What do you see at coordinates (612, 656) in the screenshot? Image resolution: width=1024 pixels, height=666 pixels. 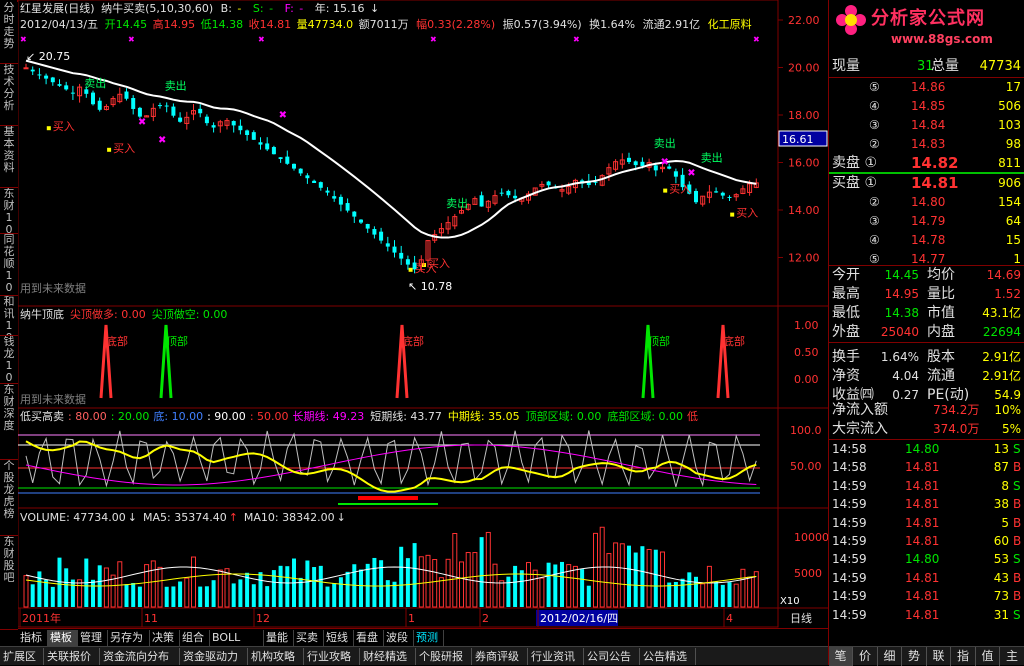 I see `extension-tab-10: 公司公告` at bounding box center [612, 656].